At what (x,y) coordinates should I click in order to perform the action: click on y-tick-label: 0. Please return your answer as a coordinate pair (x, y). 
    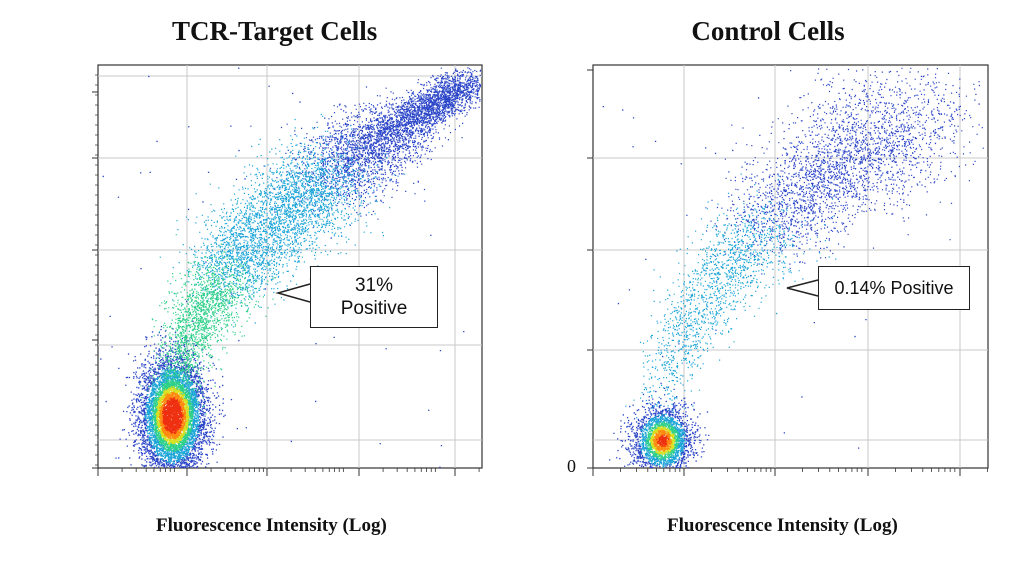
    Looking at the image, I should click on (571, 466).